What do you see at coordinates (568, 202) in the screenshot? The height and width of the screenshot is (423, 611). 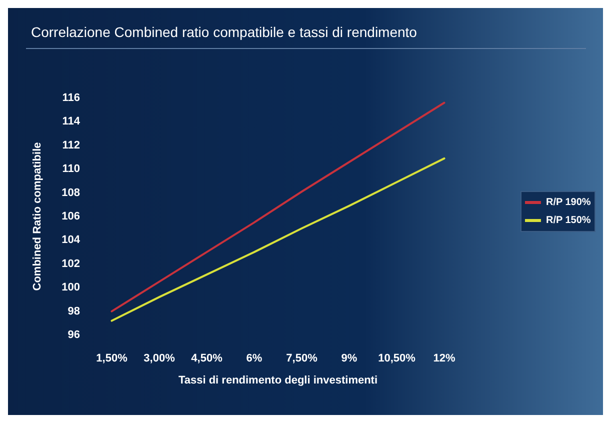 I see `legend-label: R/P 190%` at bounding box center [568, 202].